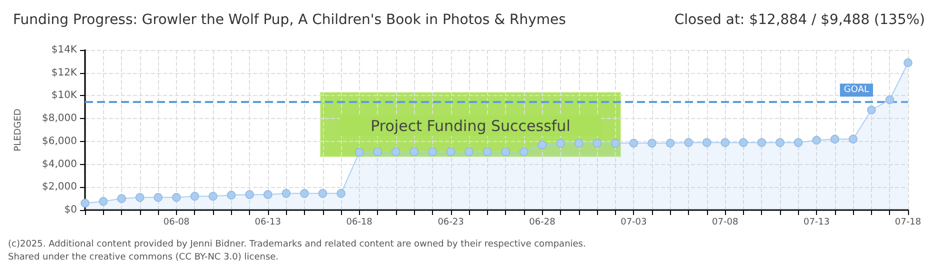 The height and width of the screenshot is (270, 940). I want to click on ref-line-label: GOAL, so click(856, 90).